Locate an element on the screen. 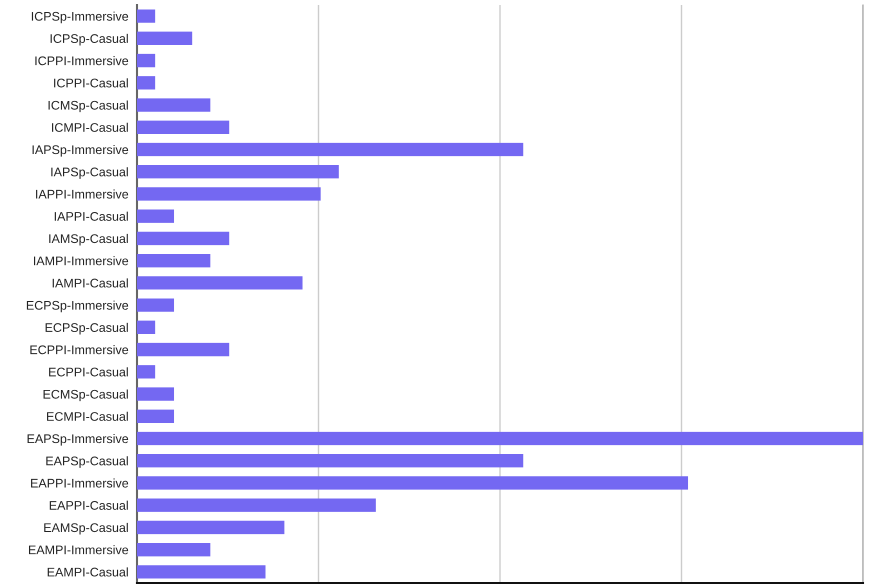 Image resolution: width=882 pixels, height=588 pixels. y-tick-label: EAMPI-Casual is located at coordinates (88, 572).